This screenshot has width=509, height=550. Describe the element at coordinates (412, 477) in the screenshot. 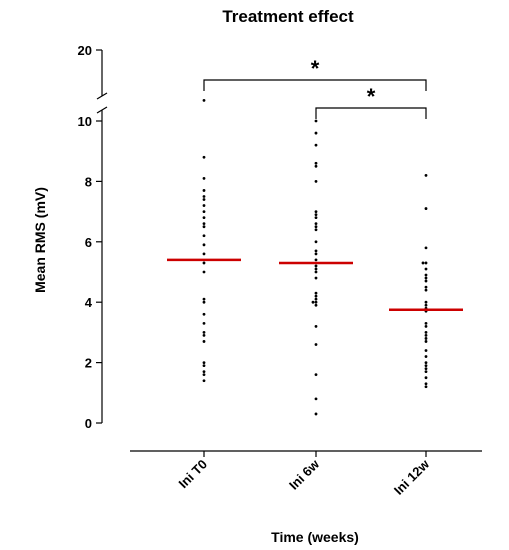

I see `x-tick-label: Ini 12w` at that location.